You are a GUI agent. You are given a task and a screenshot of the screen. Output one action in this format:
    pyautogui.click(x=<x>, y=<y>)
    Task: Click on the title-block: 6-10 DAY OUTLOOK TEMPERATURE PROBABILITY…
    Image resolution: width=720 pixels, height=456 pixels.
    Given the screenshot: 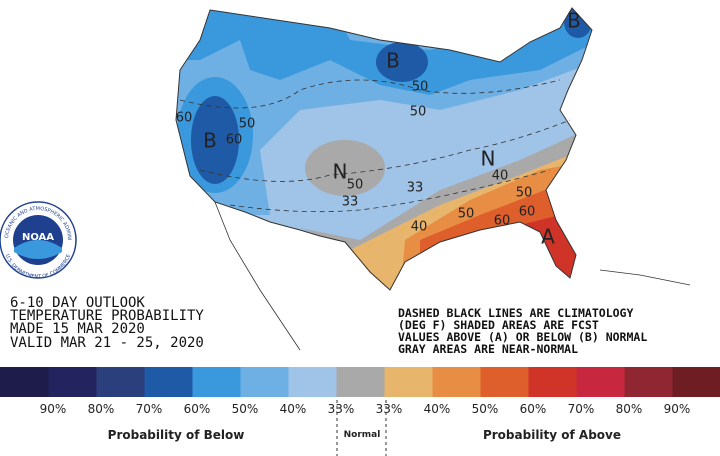 What is the action you would take?
    pyautogui.click(x=107, y=323)
    